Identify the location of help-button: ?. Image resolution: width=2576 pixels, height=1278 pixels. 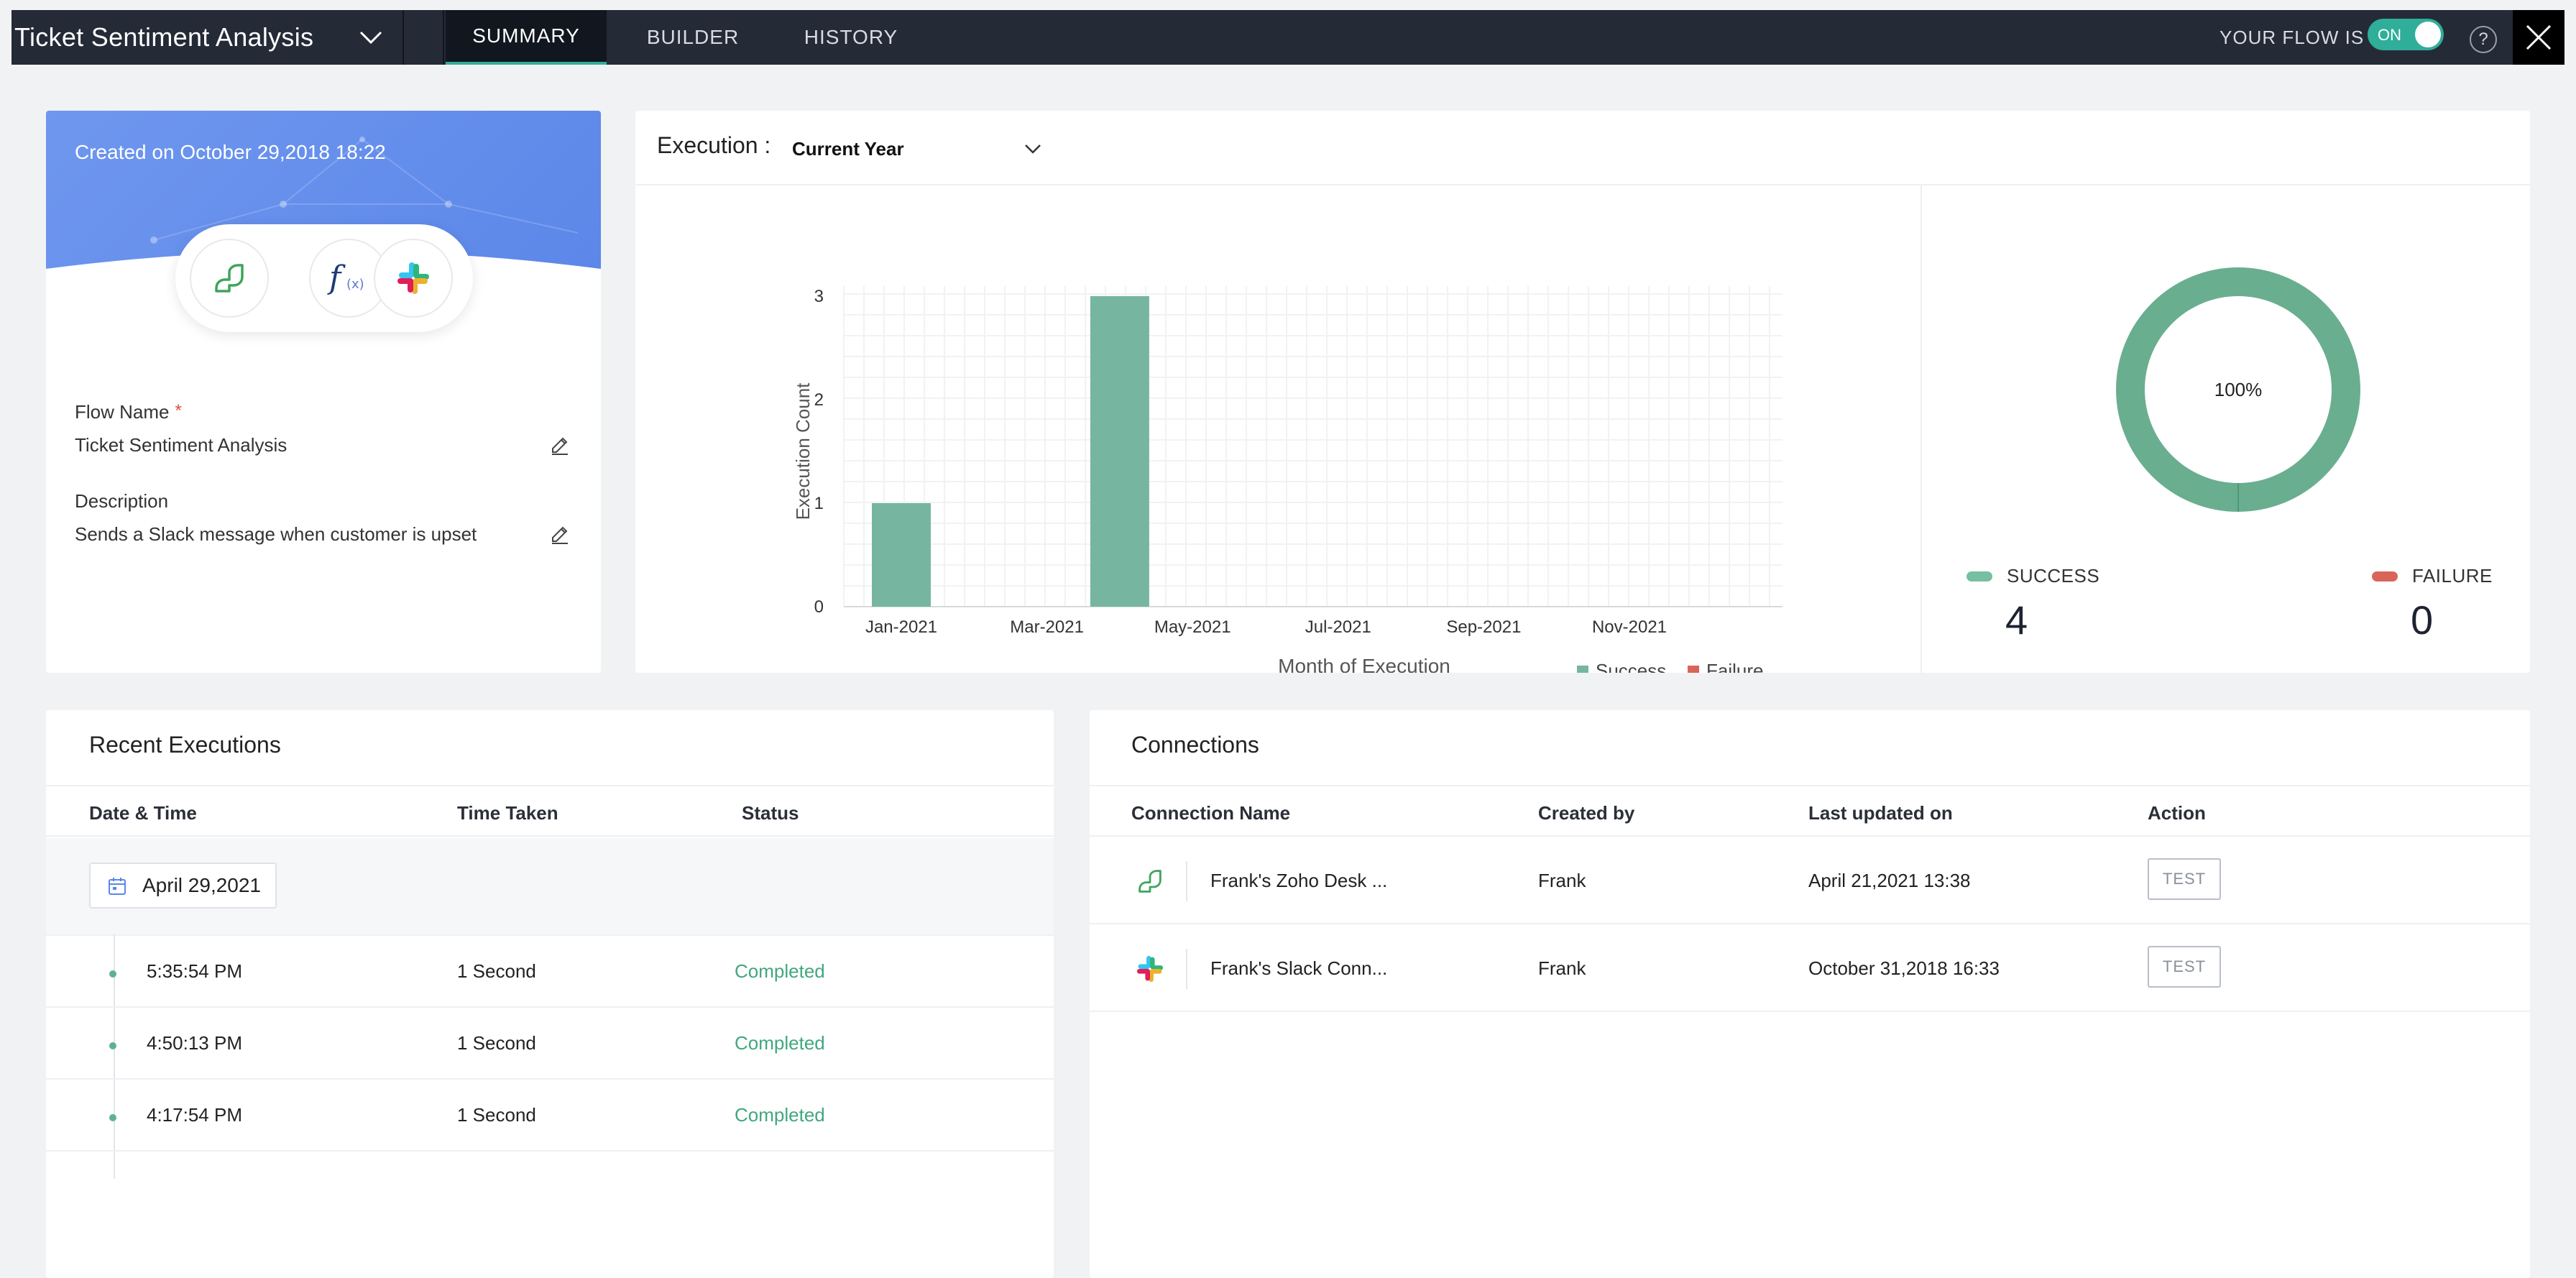
(2483, 40).